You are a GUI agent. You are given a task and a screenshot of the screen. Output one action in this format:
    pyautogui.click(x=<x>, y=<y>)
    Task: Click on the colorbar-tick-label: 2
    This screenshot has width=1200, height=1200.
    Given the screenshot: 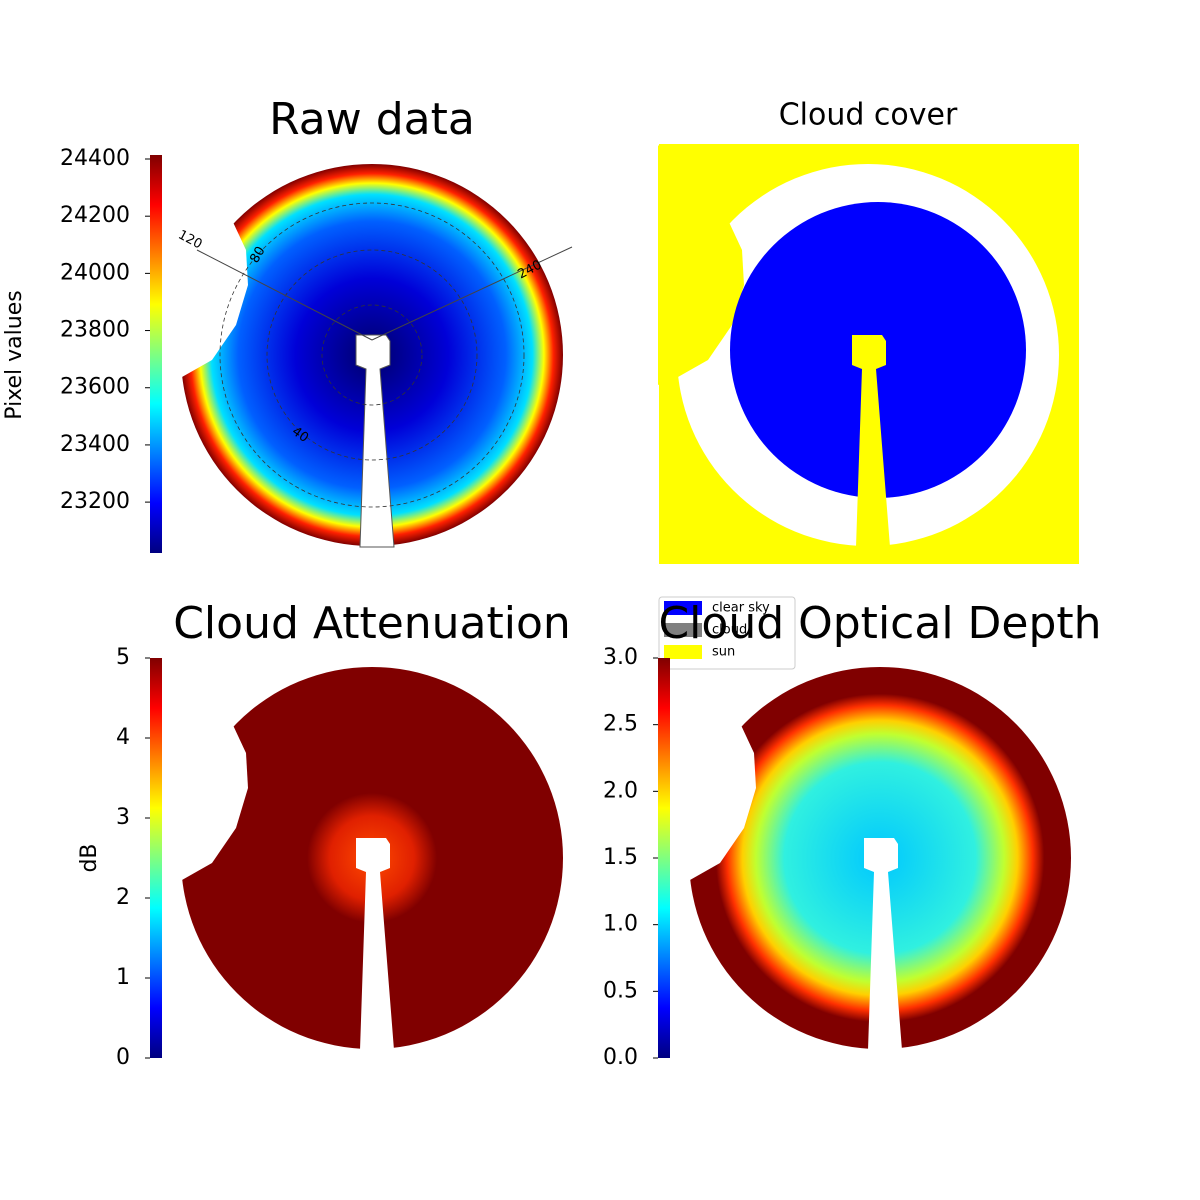 What is the action you would take?
    pyautogui.click(x=123, y=897)
    